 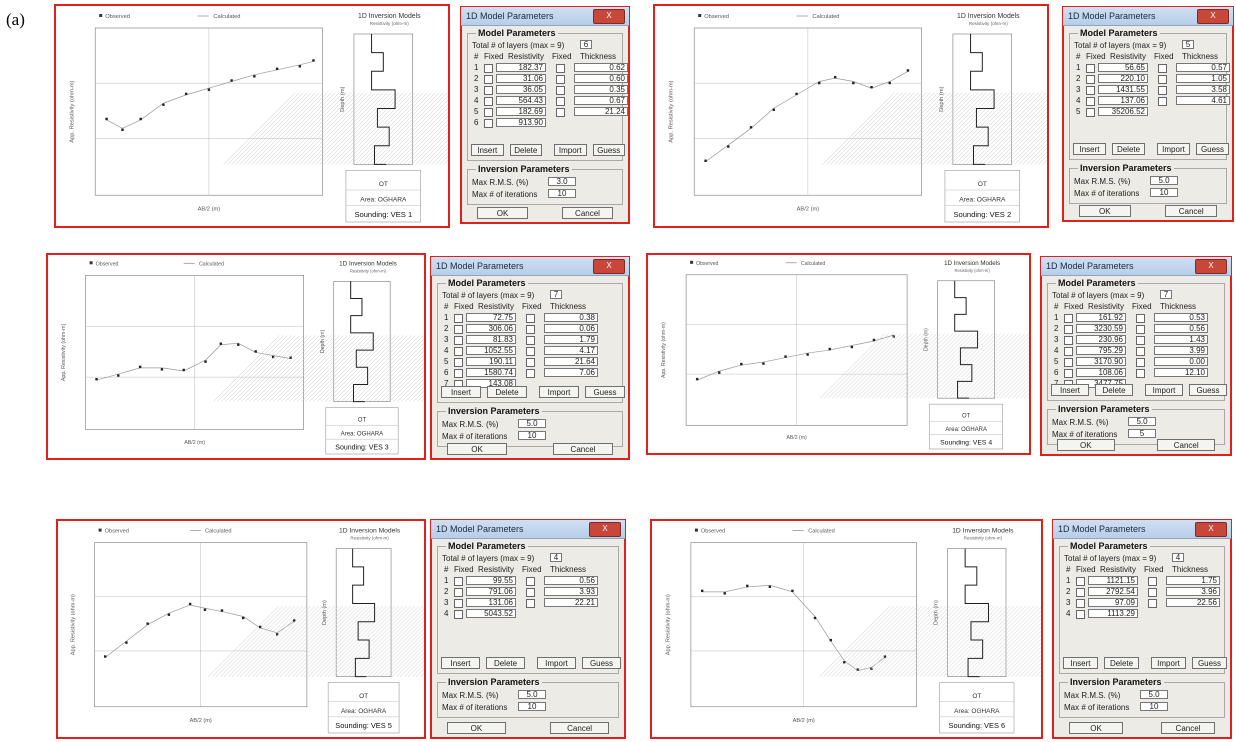 I want to click on resistivity-input: 306.06, so click(x=491, y=328).